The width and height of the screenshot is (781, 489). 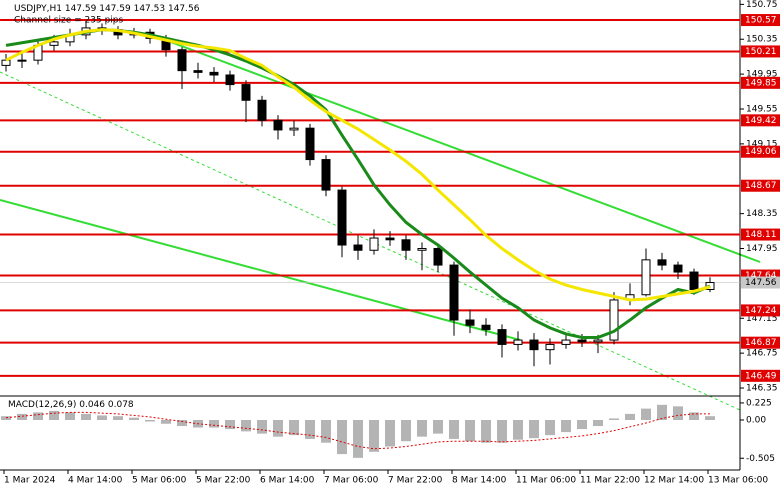 What do you see at coordinates (287, 481) in the screenshot?
I see `x-tick-label: 6 Mar 14:00` at bounding box center [287, 481].